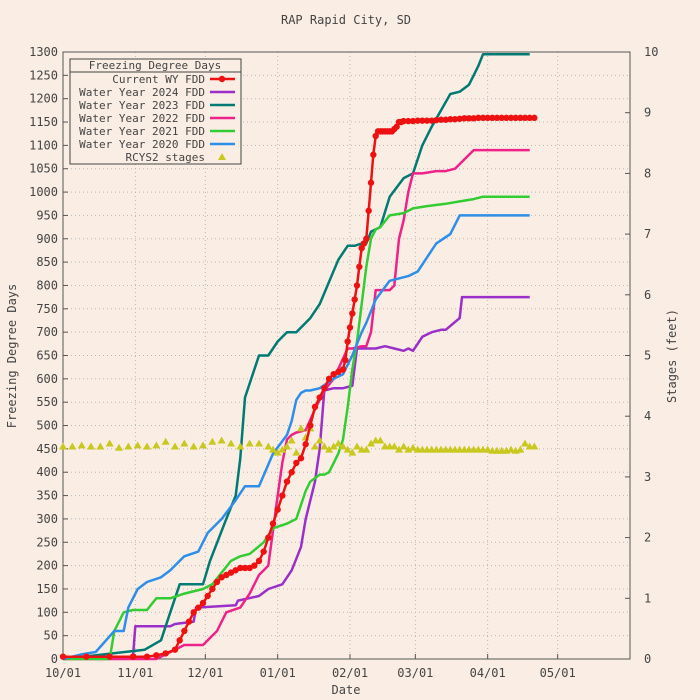 The height and width of the screenshot is (700, 700). I want to click on x-tick-label: 11/01, so click(135, 673).